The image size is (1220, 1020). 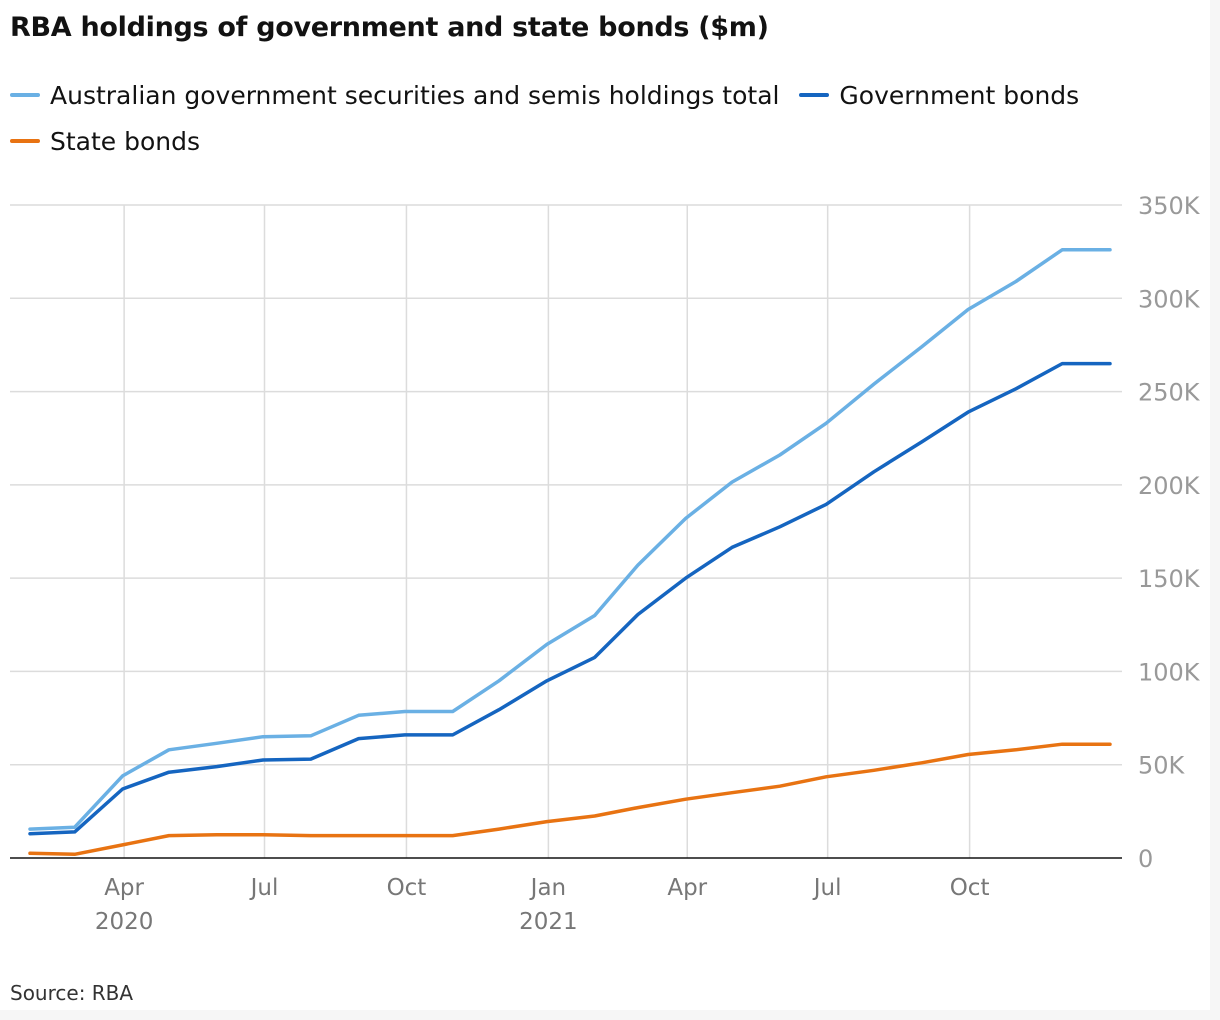 What do you see at coordinates (1169, 672) in the screenshot?
I see `y-tick-label: 100K` at bounding box center [1169, 672].